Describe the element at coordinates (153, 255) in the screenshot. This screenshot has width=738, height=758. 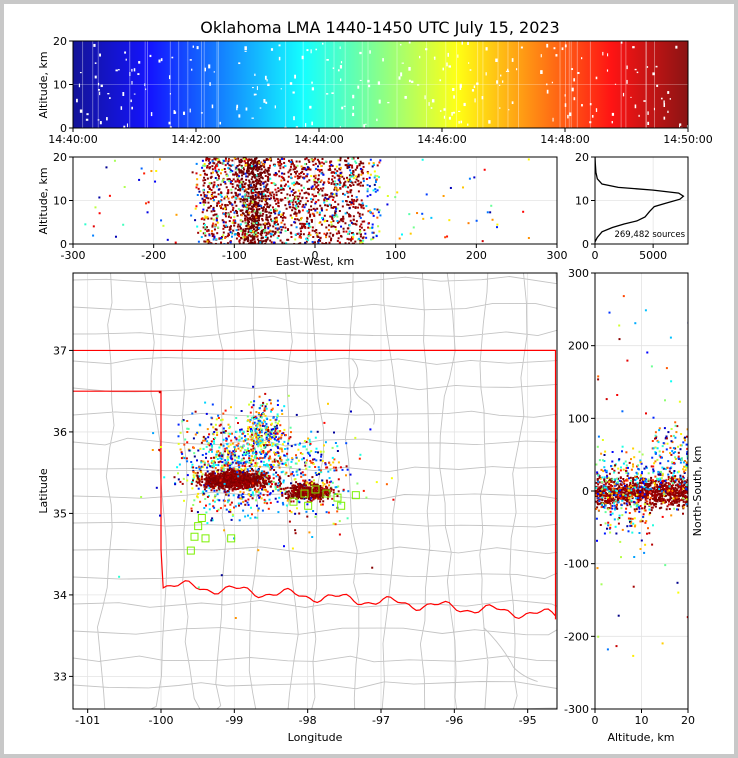
I see `ew-axis-tick: -200` at that location.